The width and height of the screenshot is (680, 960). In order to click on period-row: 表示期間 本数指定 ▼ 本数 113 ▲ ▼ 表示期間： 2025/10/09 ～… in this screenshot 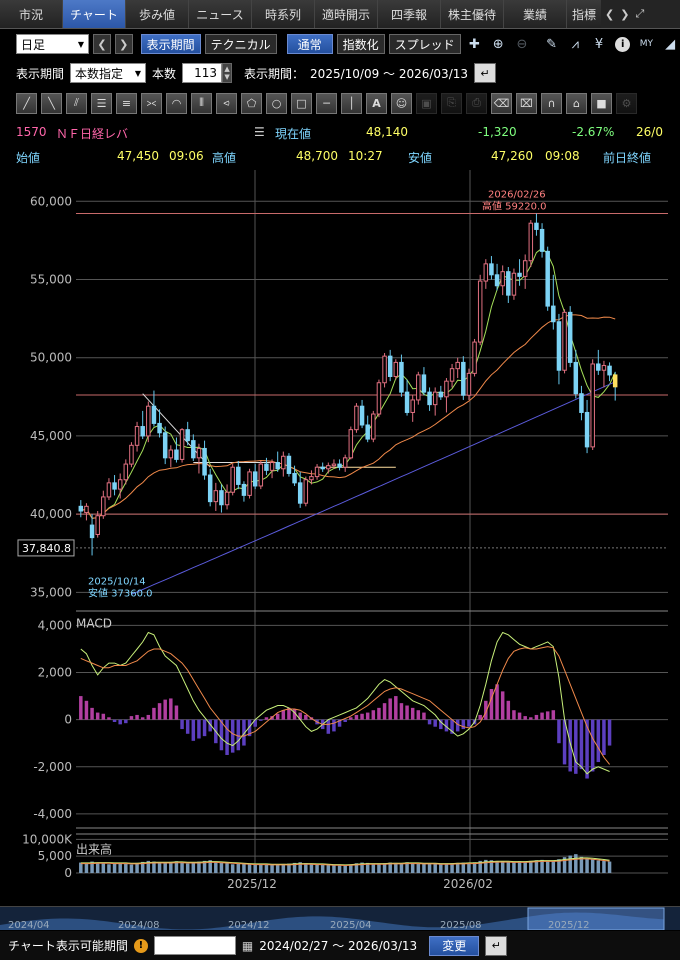, I will do `click(340, 73)`.